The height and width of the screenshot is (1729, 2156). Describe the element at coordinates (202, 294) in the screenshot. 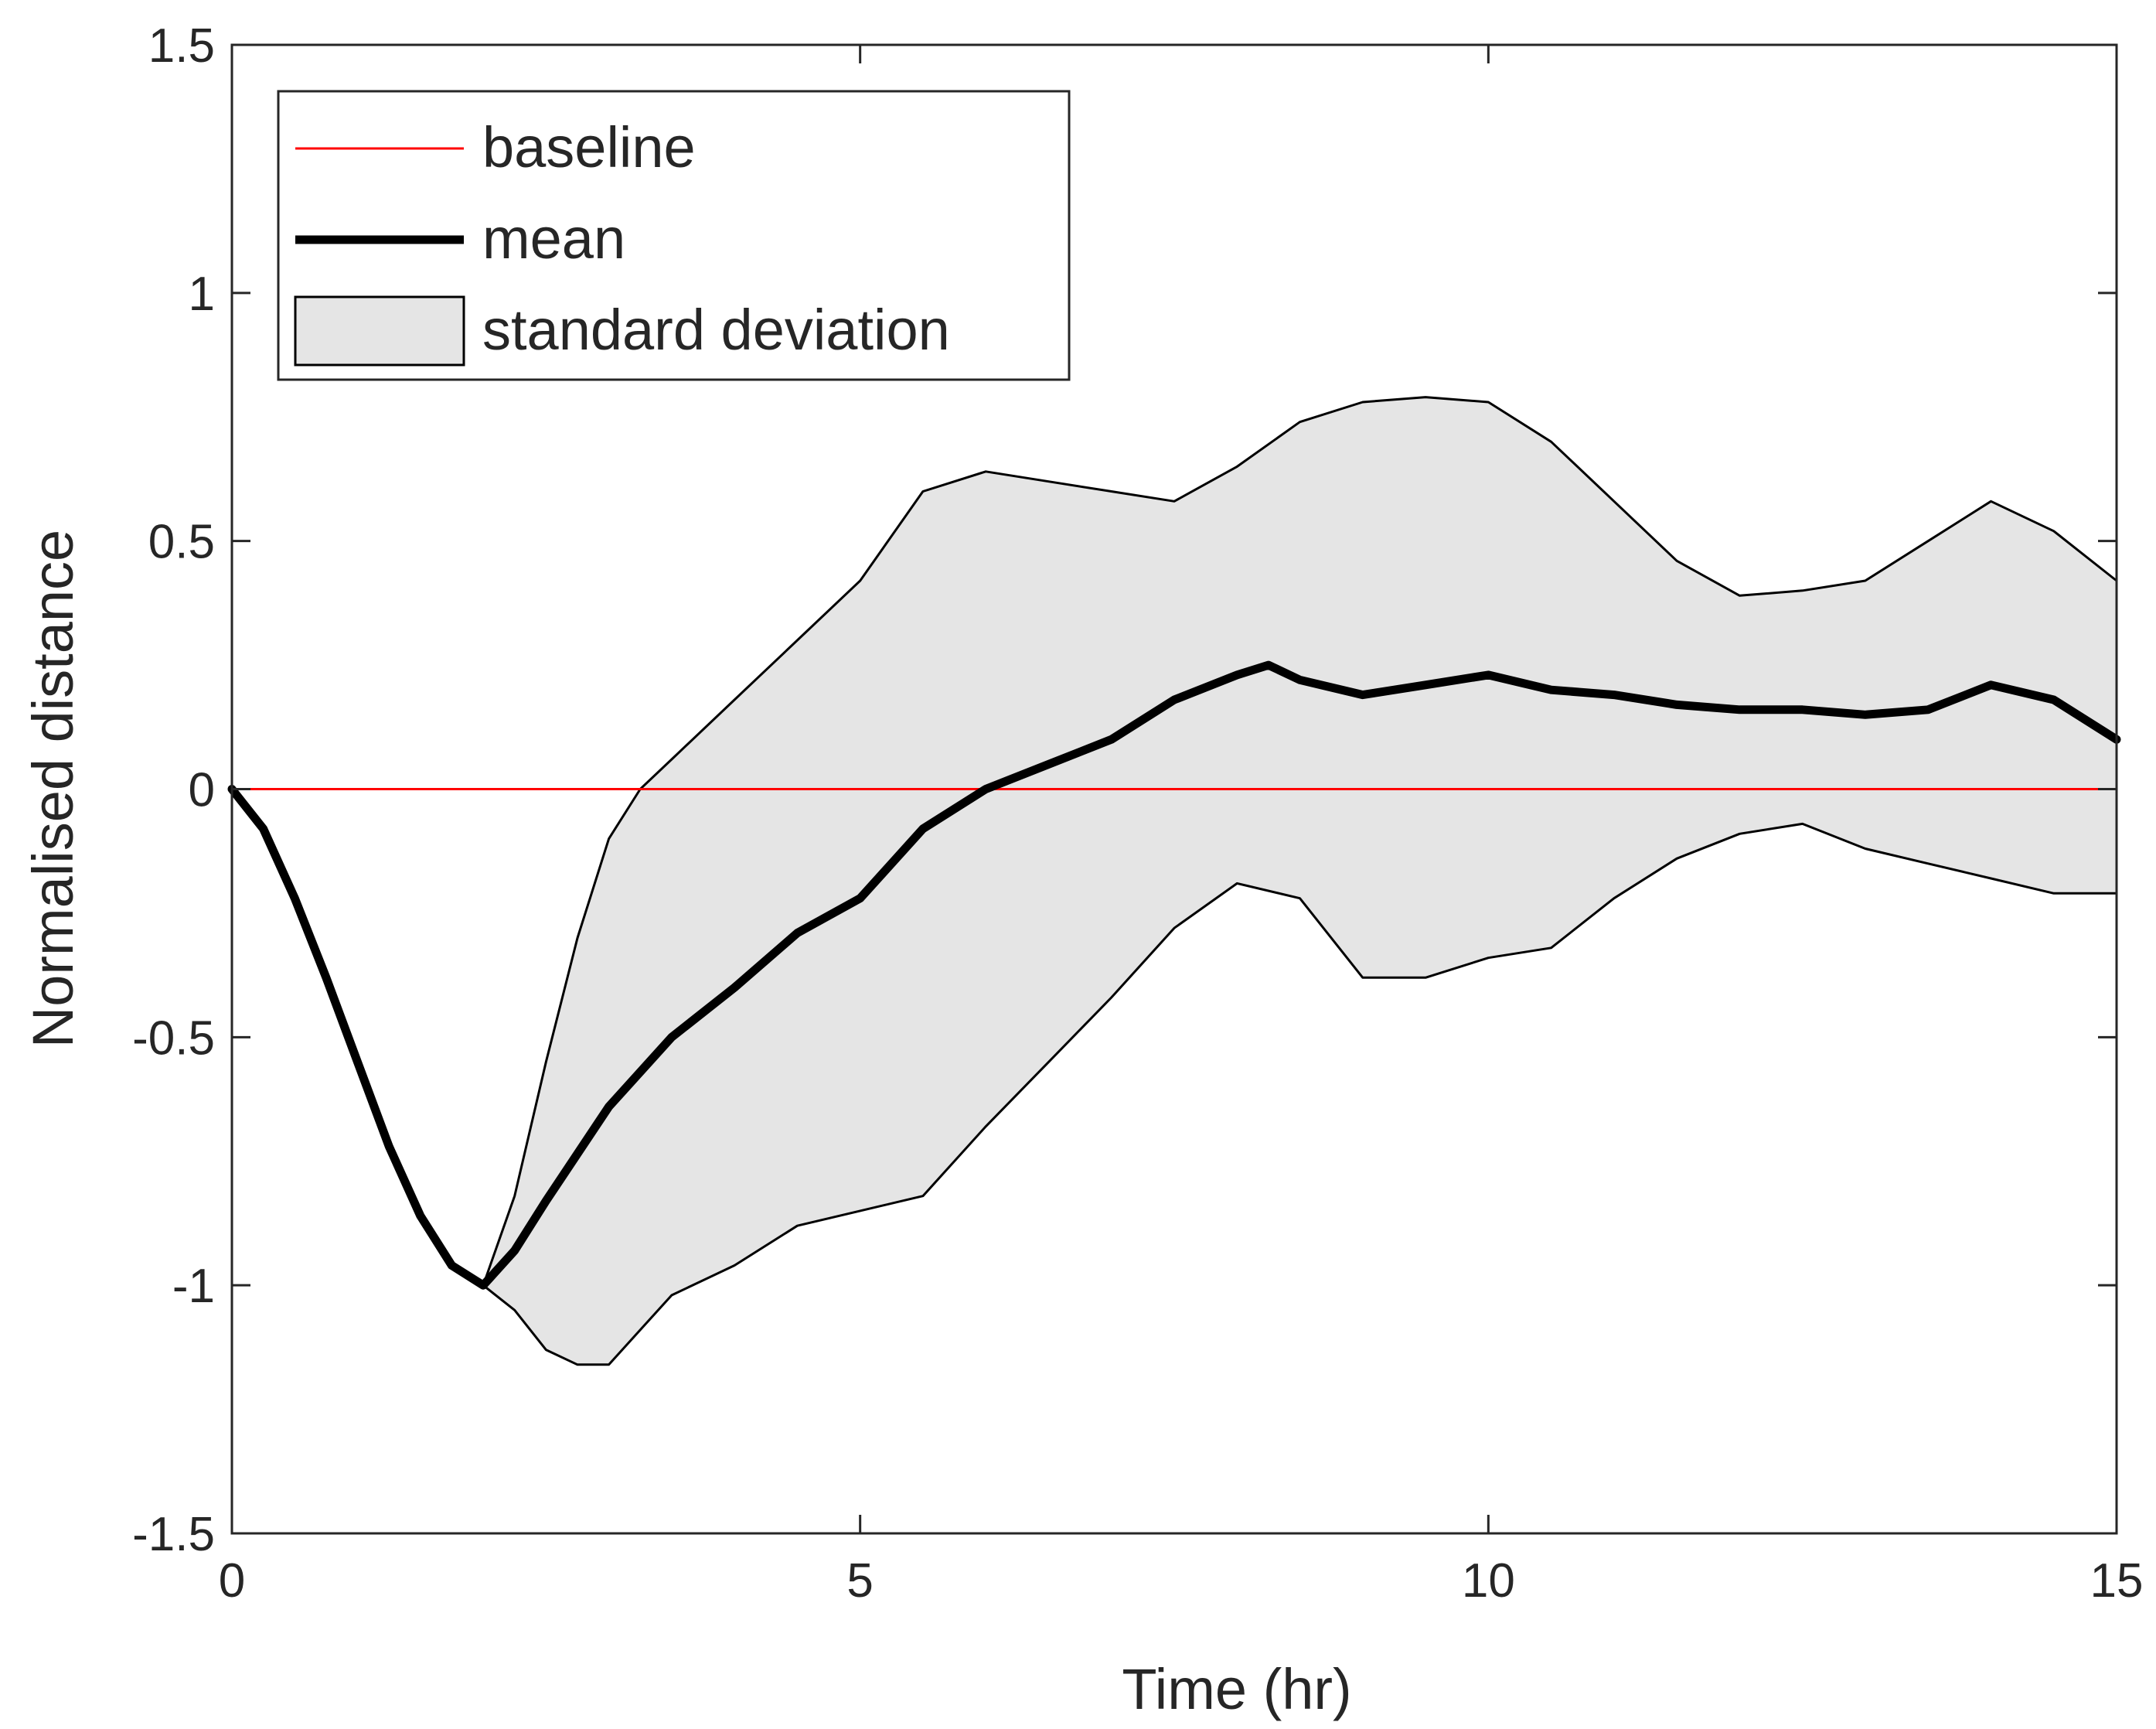

I see `y-tick-label: 1` at that location.